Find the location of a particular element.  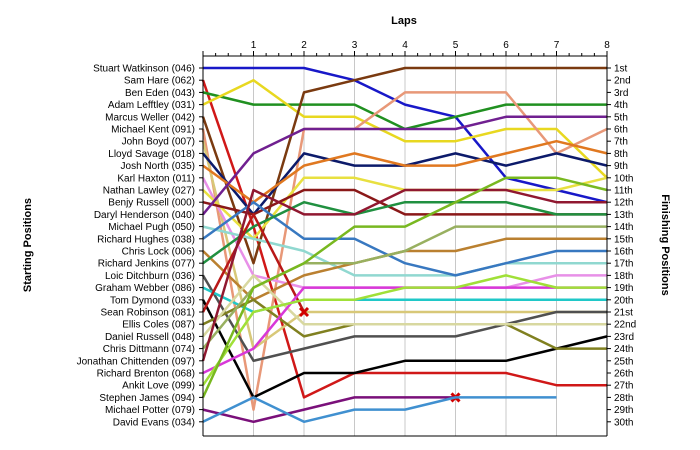

starting-position-label: Richard Jenkins (077) is located at coordinates (146, 264).